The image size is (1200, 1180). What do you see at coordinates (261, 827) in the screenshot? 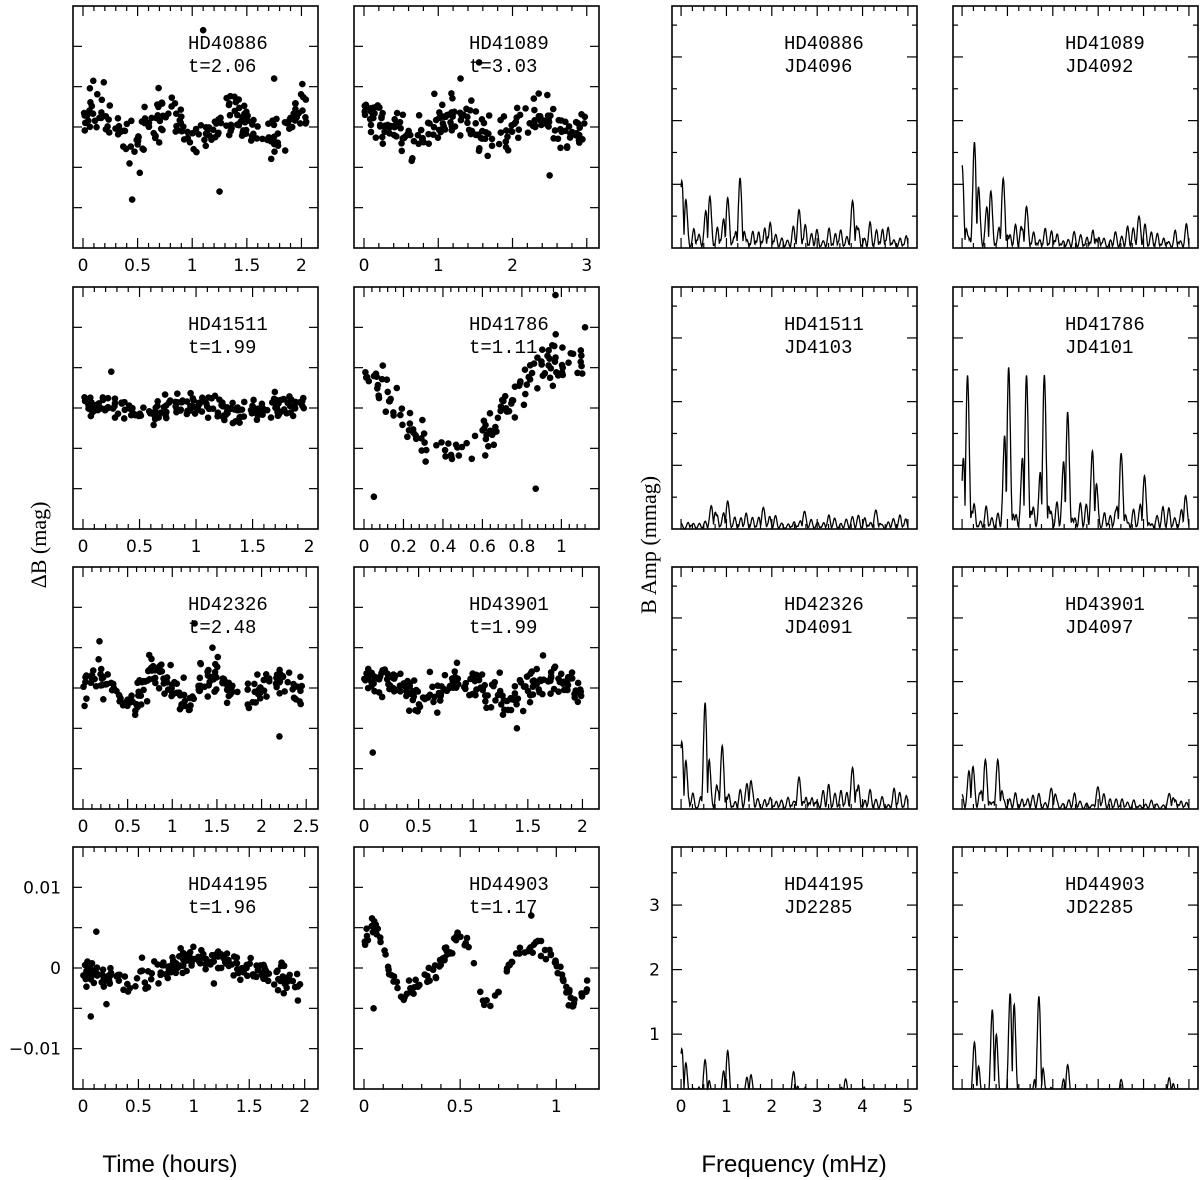
I see `x-tick-label: 2` at bounding box center [261, 827].